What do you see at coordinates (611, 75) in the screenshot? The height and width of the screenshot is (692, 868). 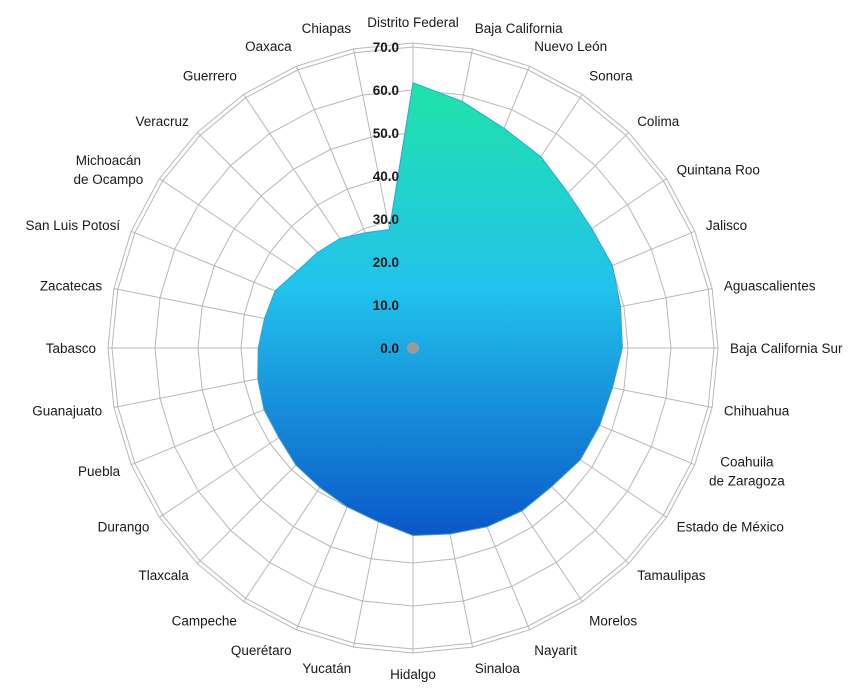 I see `category-label: Sonora` at bounding box center [611, 75].